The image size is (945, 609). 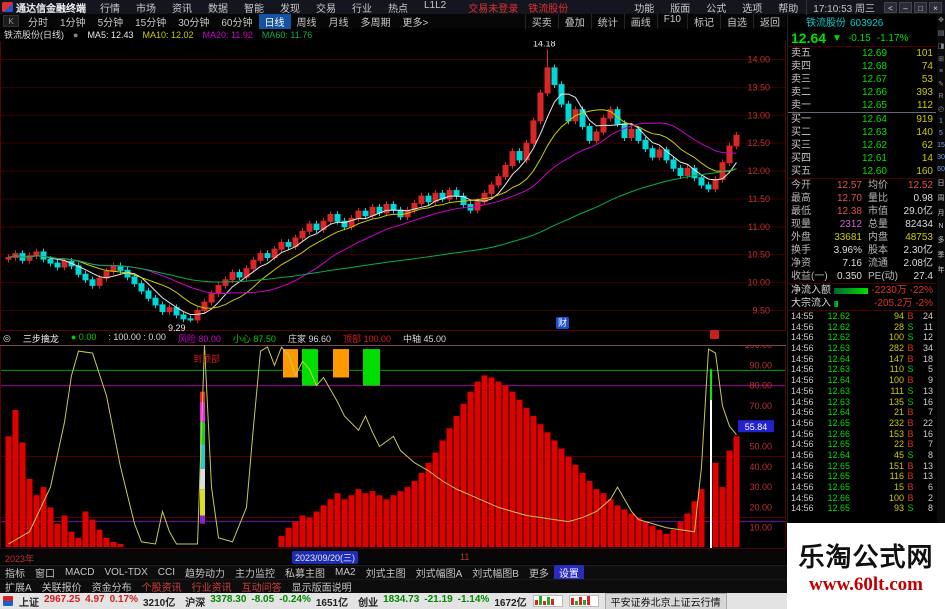 I want to click on strip-period-季: 季, so click(x=941, y=255).